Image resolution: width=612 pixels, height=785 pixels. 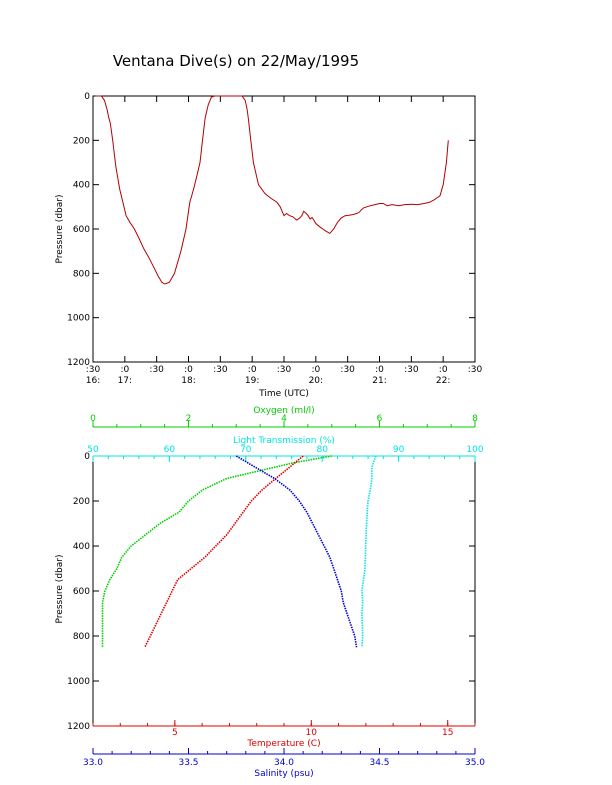 I want to click on tick-label: 8, so click(x=475, y=419).